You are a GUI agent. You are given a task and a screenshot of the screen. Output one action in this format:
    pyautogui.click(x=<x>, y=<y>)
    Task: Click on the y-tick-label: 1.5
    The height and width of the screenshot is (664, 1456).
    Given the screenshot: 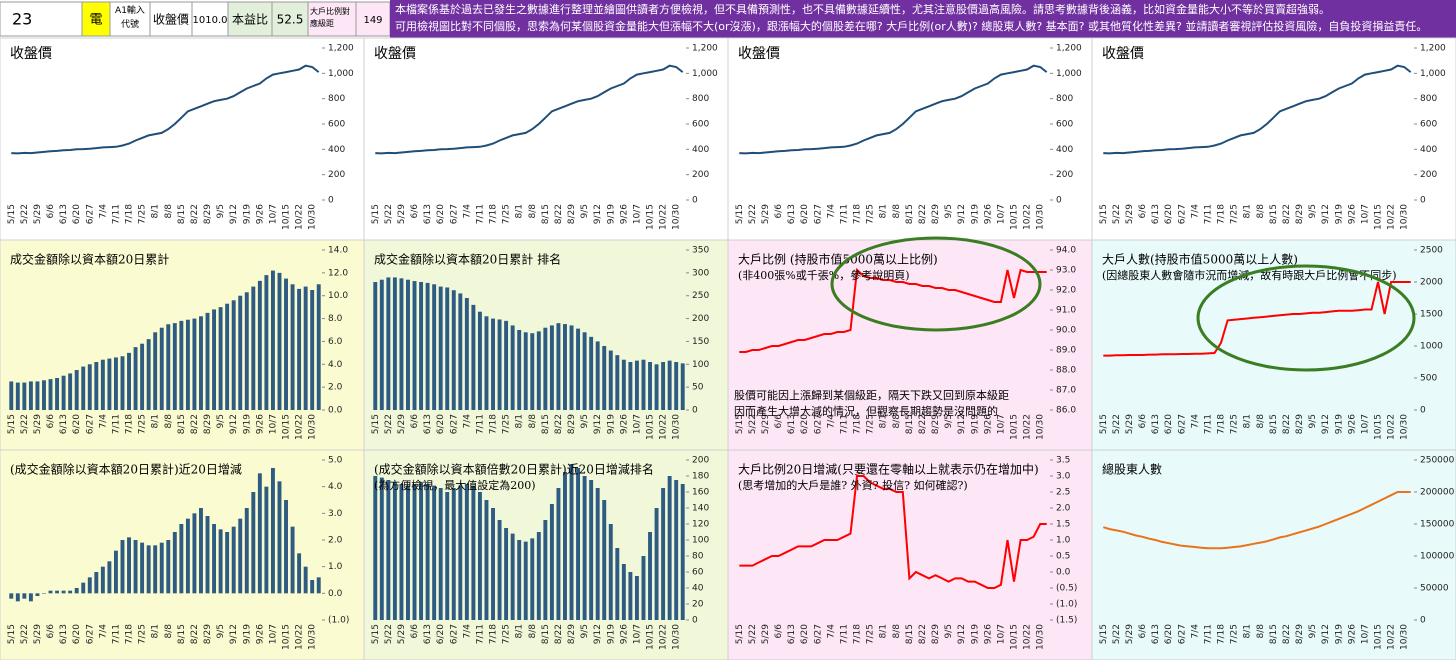 What is the action you would take?
    pyautogui.click(x=1063, y=525)
    